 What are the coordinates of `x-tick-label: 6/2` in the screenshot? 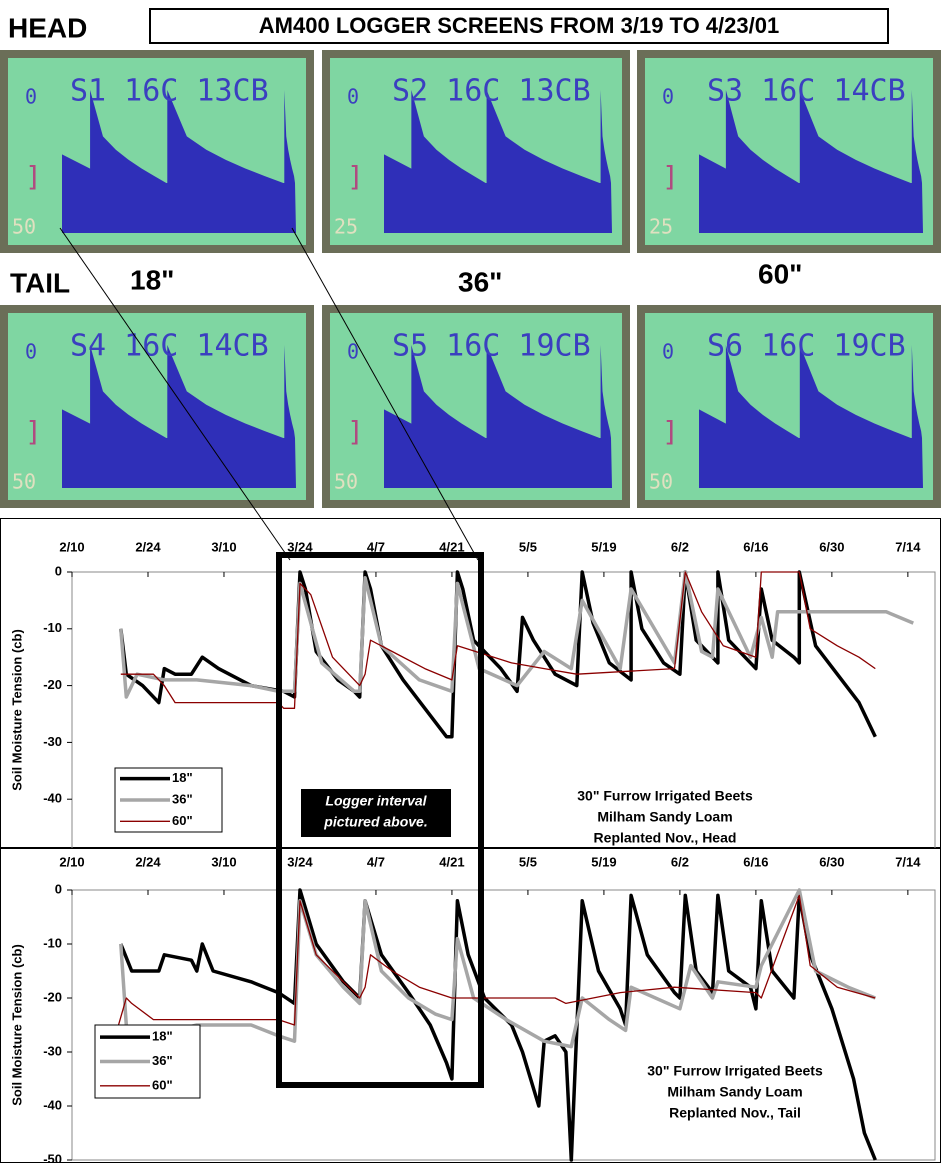 It's located at (680, 546).